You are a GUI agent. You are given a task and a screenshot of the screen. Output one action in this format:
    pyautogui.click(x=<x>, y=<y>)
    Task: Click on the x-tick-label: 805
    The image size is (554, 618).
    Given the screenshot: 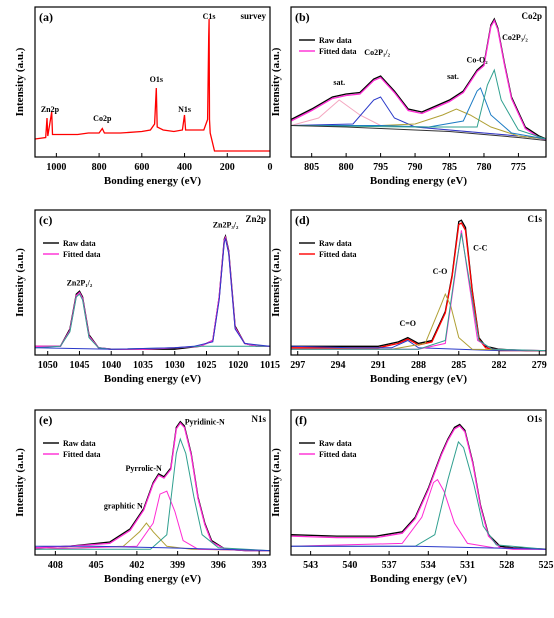 What is the action you would take?
    pyautogui.click(x=311, y=167)
    